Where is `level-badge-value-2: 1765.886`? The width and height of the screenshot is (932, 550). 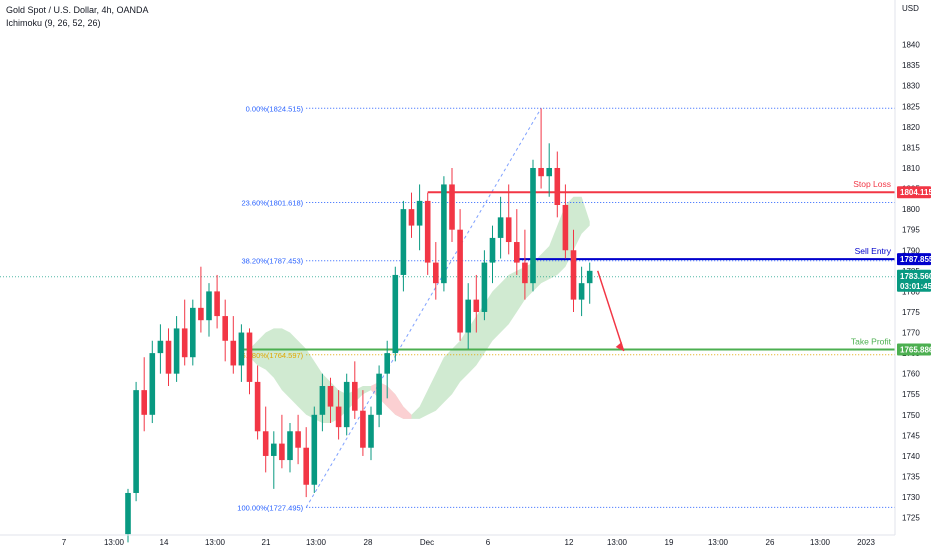 level-badge-value-2: 1765.886 is located at coordinates (916, 349).